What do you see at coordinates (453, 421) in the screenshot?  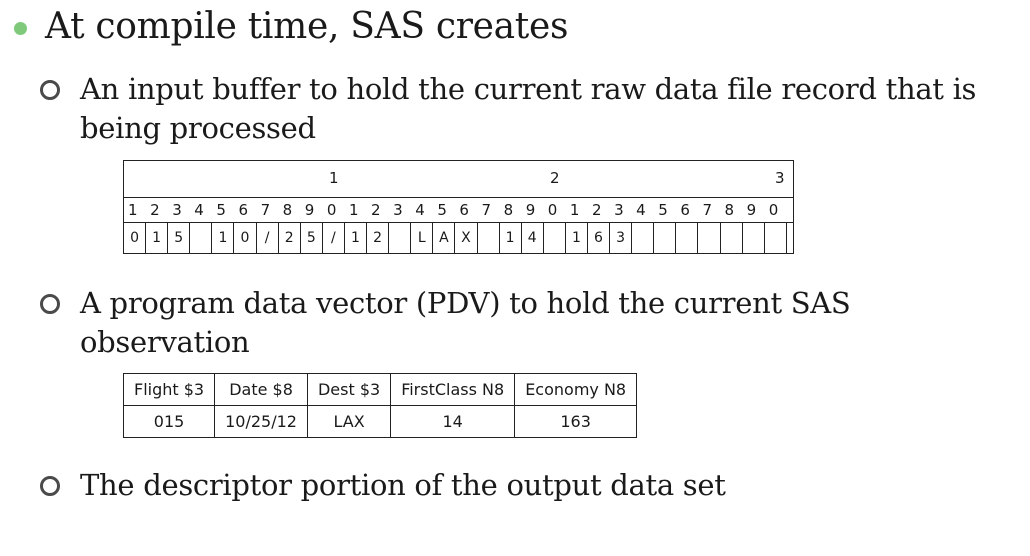 I see `pdv-value-cell: 14` at bounding box center [453, 421].